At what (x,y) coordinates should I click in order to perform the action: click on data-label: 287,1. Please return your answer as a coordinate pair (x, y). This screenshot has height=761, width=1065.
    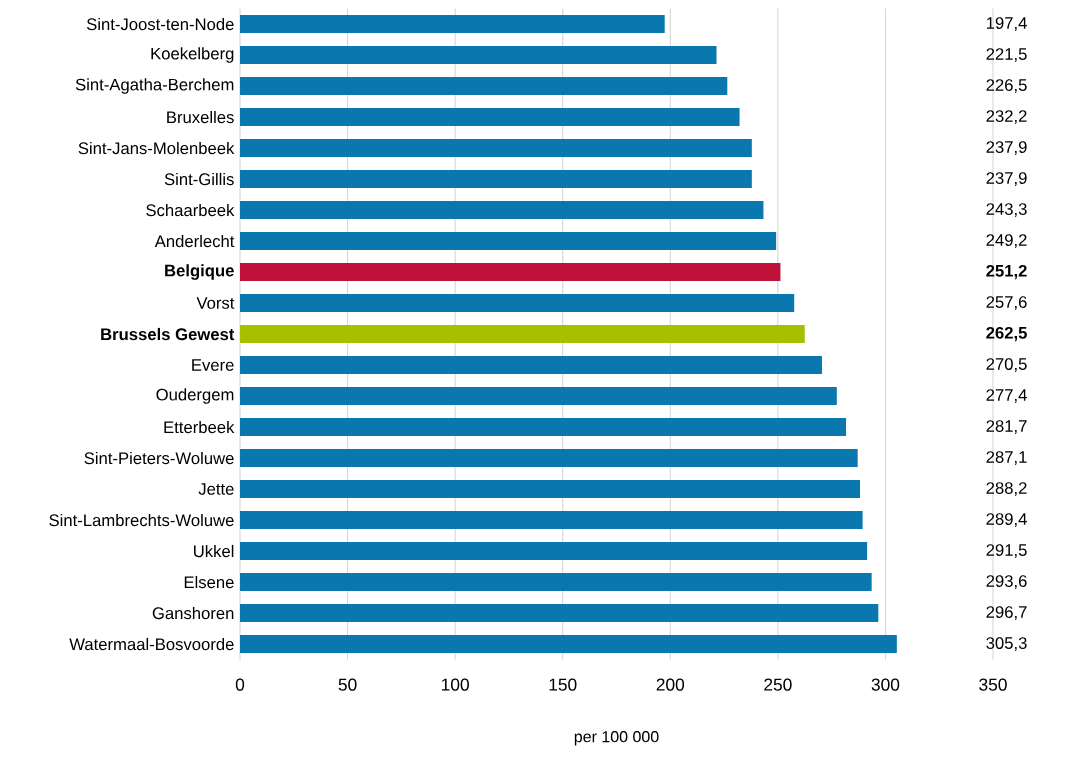
    Looking at the image, I should click on (1006, 458).